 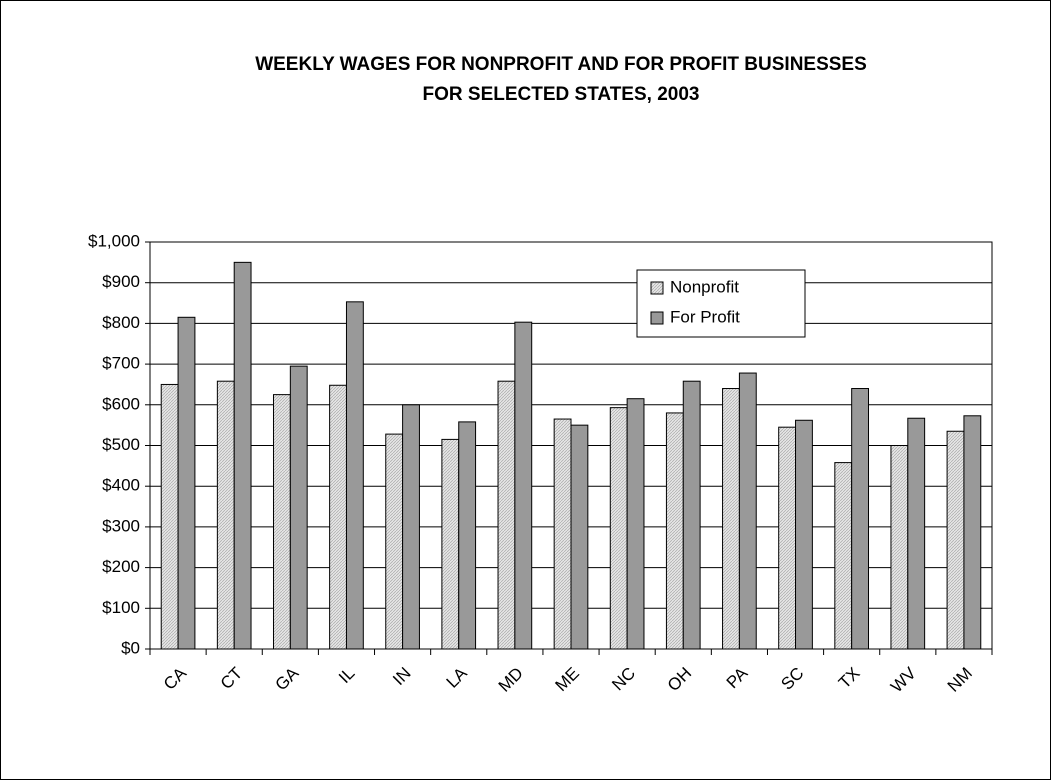 What do you see at coordinates (721, 303) in the screenshot?
I see `legend-box` at bounding box center [721, 303].